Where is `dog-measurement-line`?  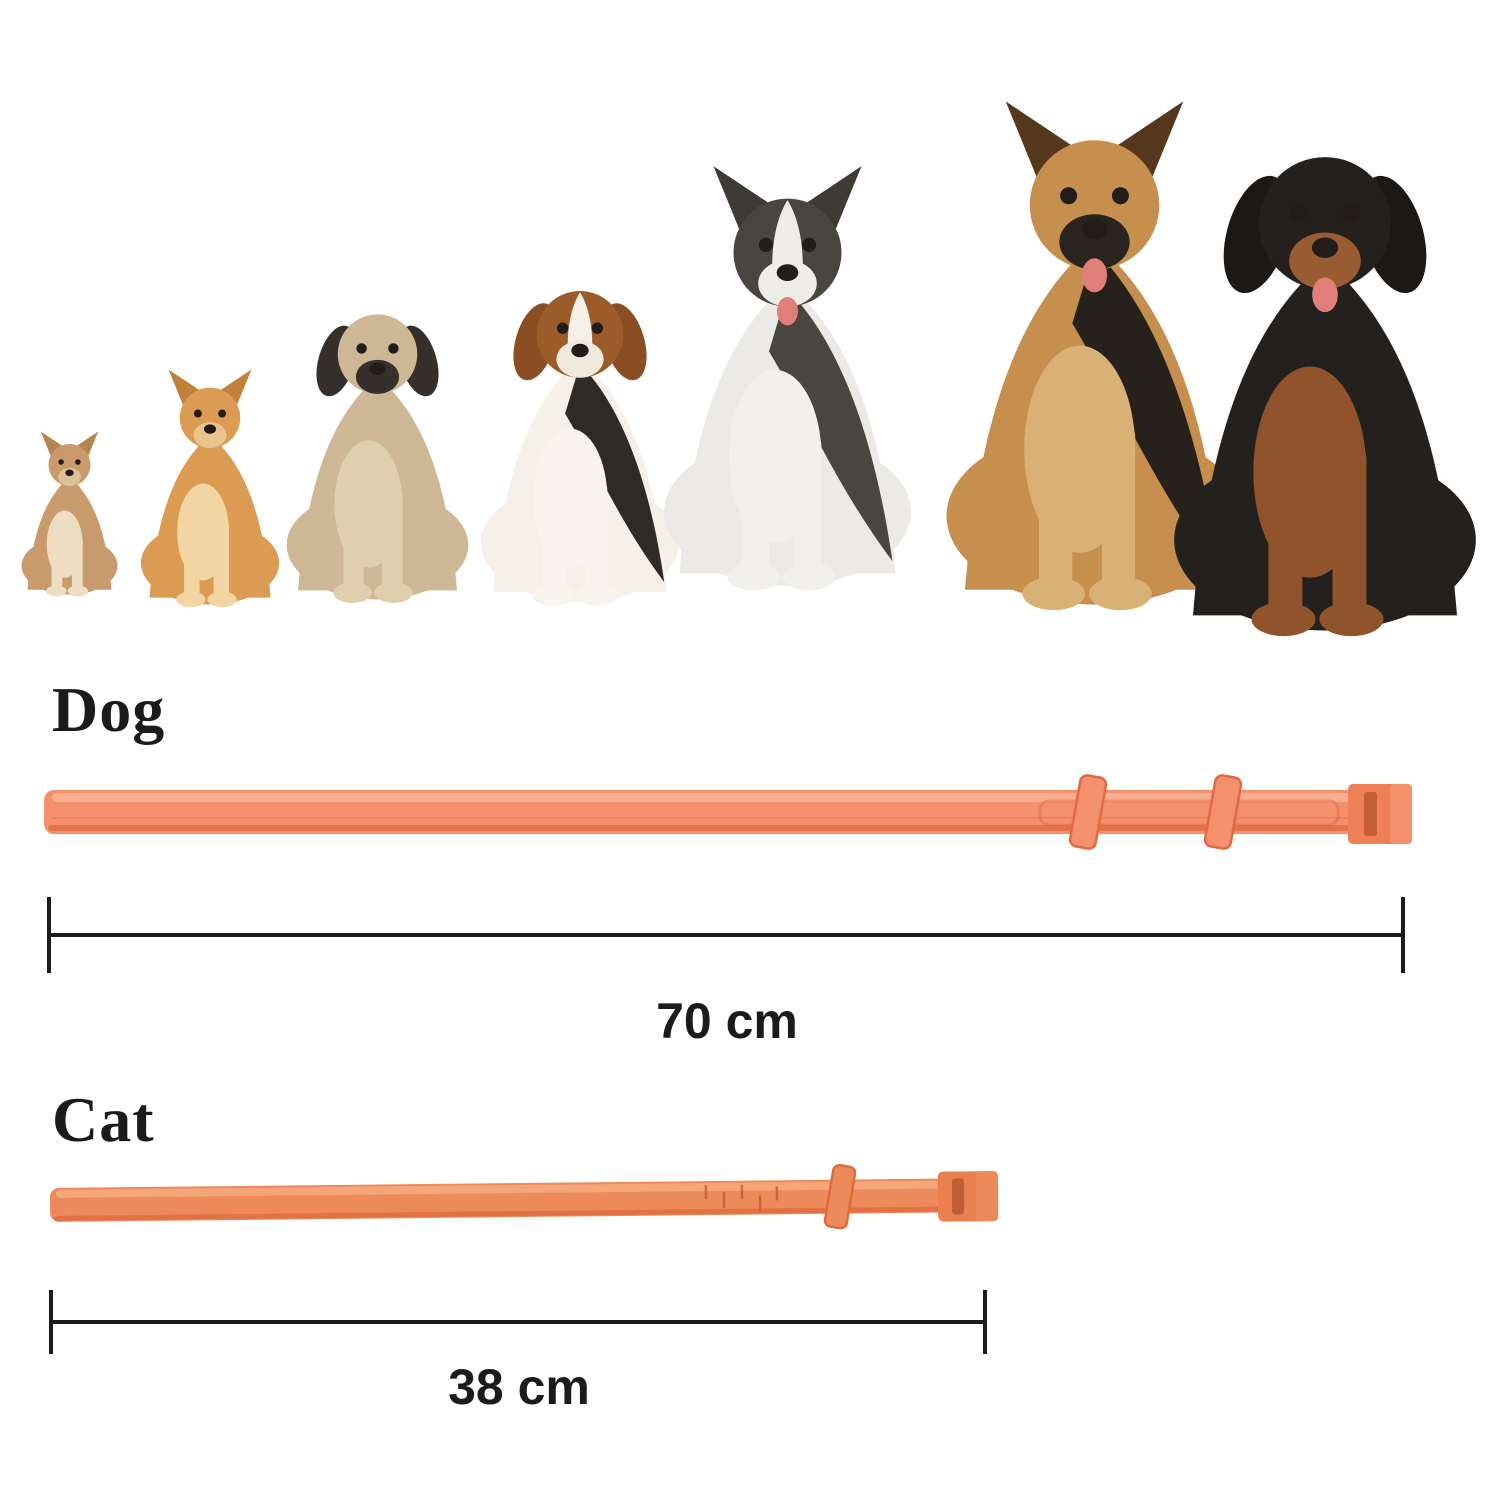 dog-measurement-line is located at coordinates (726, 935).